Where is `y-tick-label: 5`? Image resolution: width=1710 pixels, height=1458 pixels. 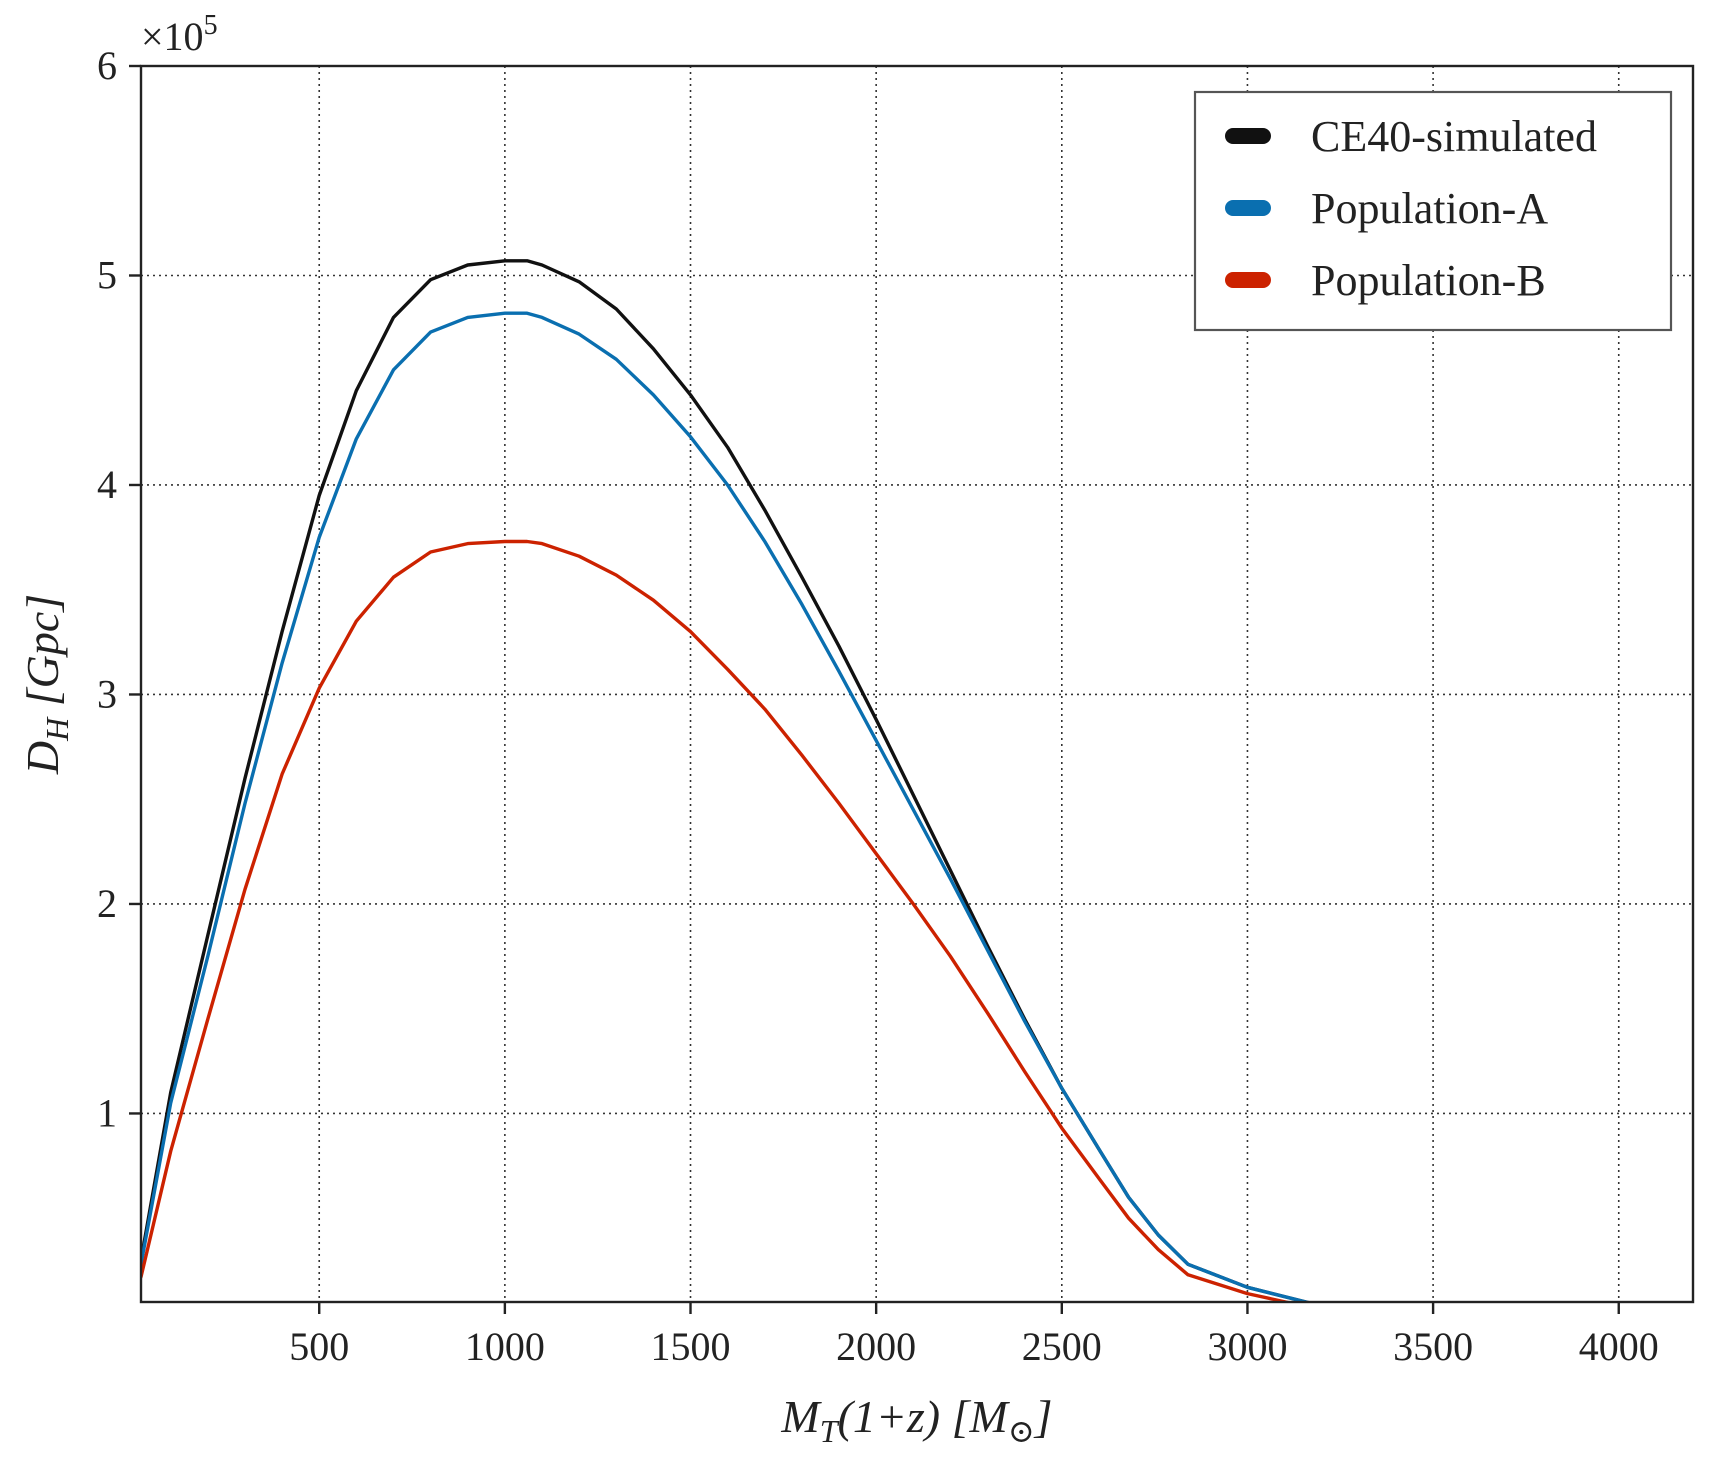 y-tick-label: 5 is located at coordinates (107, 274).